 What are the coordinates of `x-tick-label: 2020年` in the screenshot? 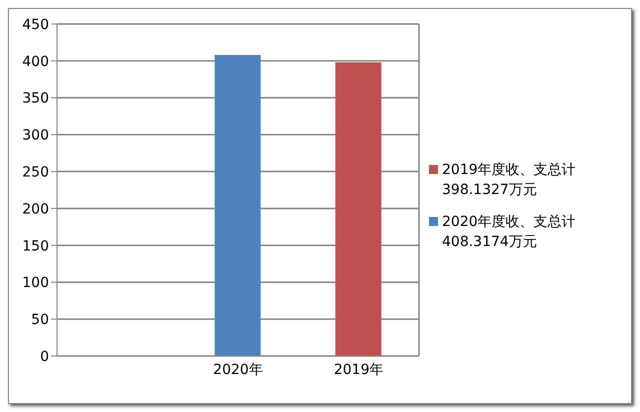 It's located at (238, 370).